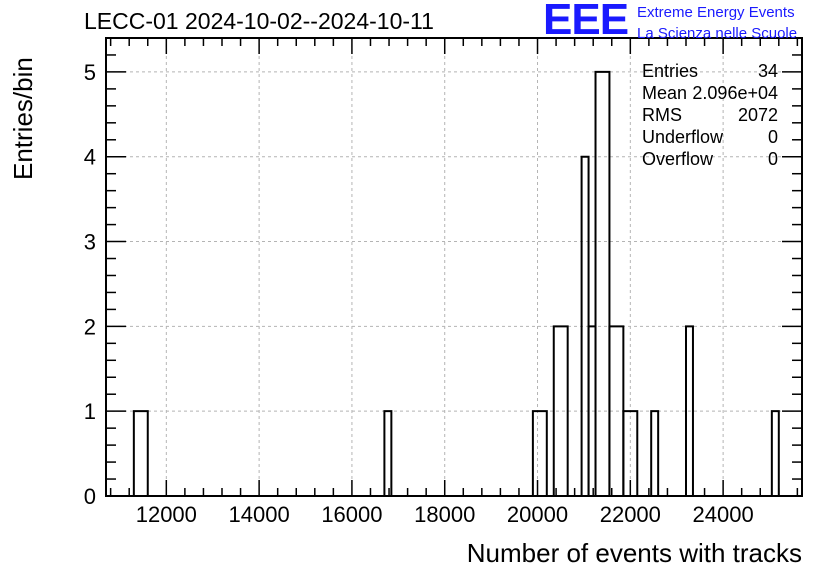 The width and height of the screenshot is (836, 572). I want to click on x-tick-label: 22000, so click(630, 514).